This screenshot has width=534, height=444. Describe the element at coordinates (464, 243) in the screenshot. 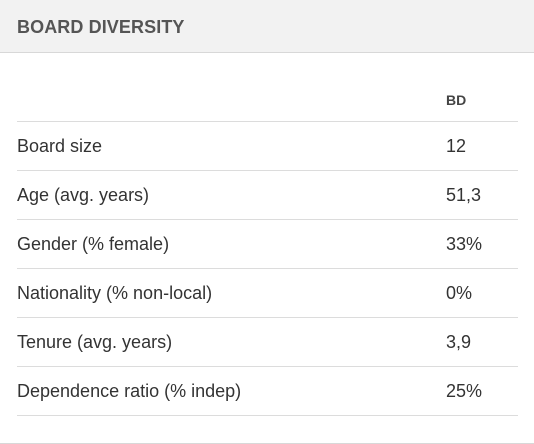

I see `row-value: 33%` at that location.